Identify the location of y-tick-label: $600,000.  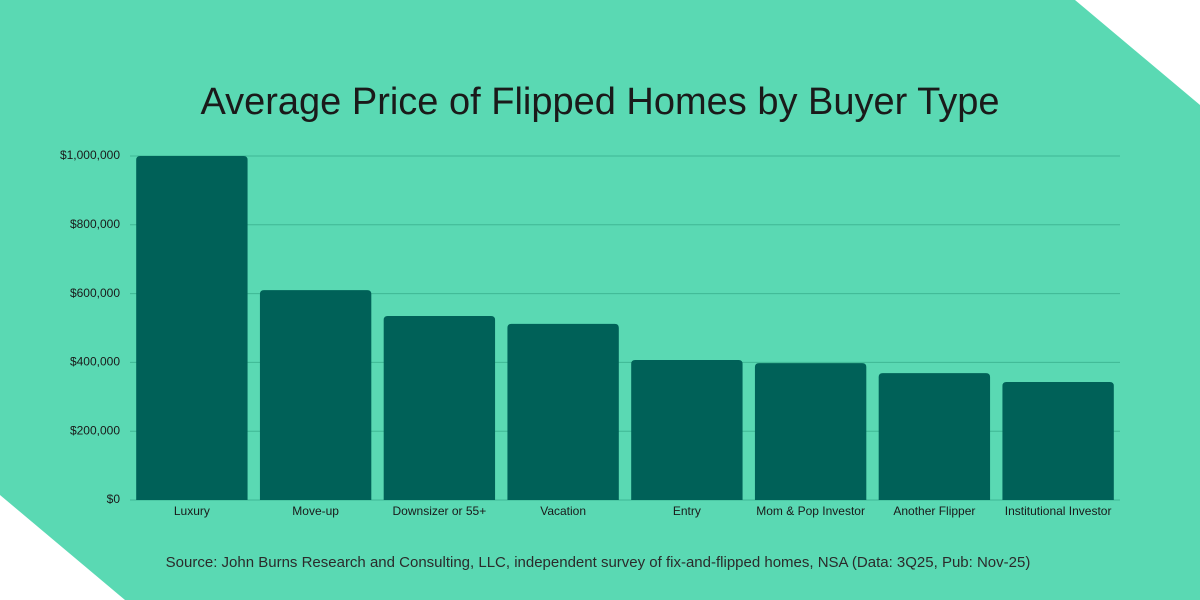
(95, 293).